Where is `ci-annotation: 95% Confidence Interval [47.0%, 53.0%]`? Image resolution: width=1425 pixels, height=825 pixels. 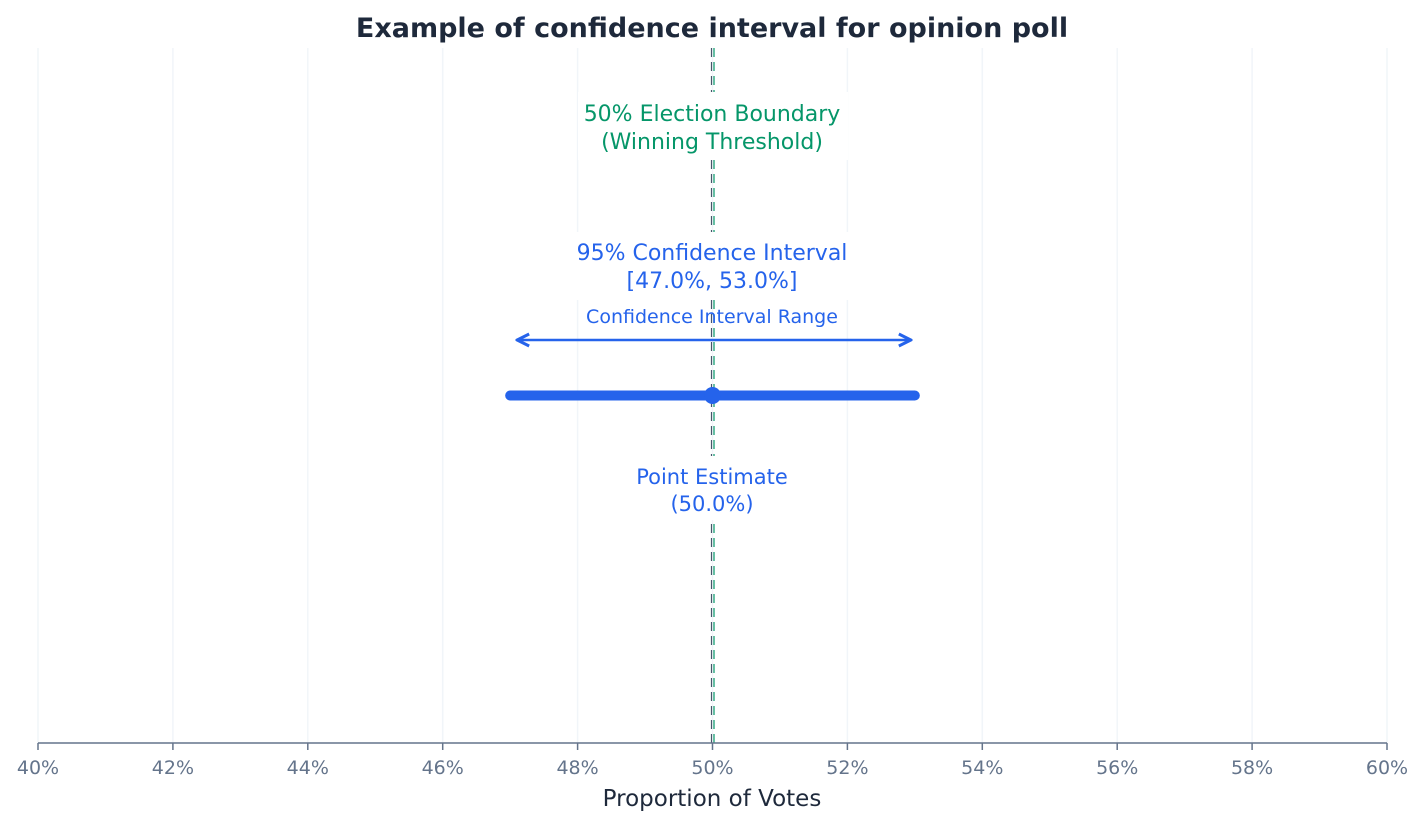 ci-annotation: 95% Confidence Interval [47.0%, 53.0%] is located at coordinates (712, 266).